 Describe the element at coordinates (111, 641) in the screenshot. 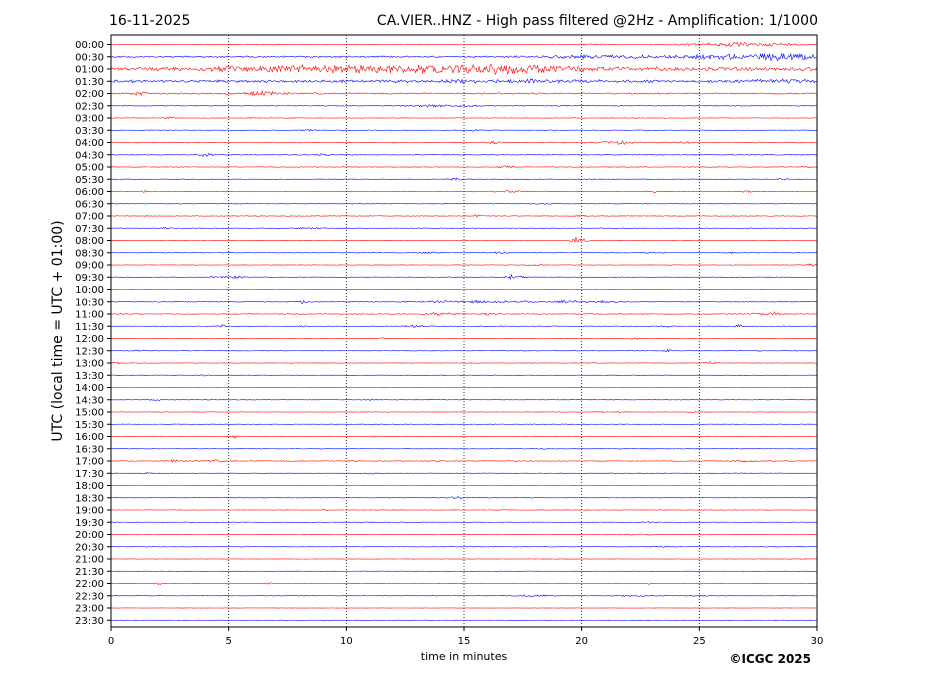

I see `x-tick-label: 0` at that location.